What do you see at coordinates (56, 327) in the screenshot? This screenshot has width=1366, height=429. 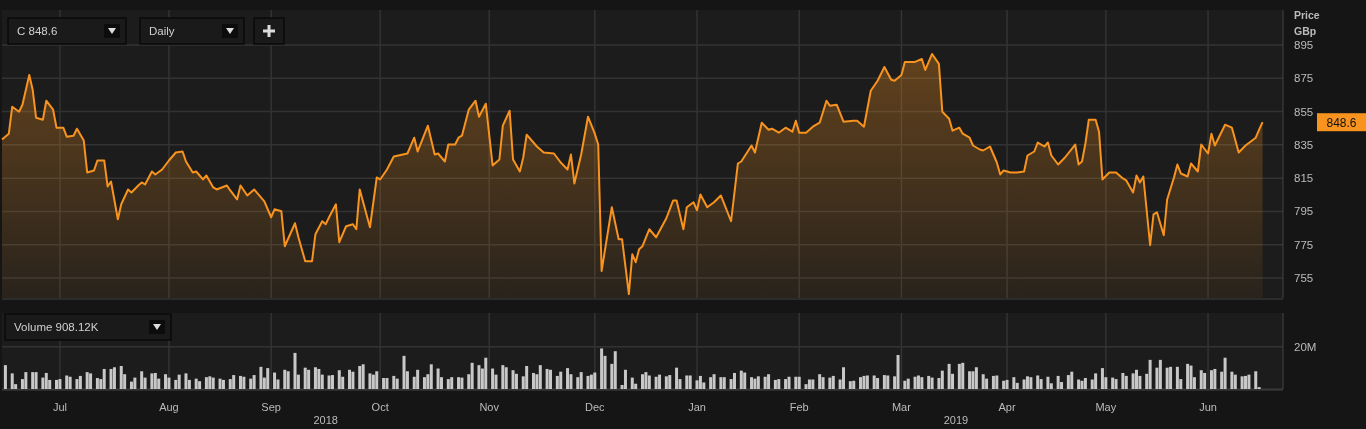 I see `annotation: Volume 908.12K` at bounding box center [56, 327].